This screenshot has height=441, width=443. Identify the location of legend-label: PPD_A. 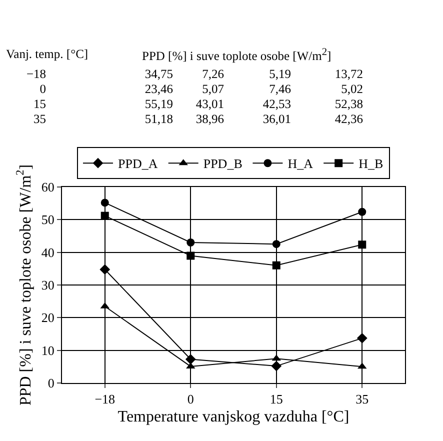
(138, 164).